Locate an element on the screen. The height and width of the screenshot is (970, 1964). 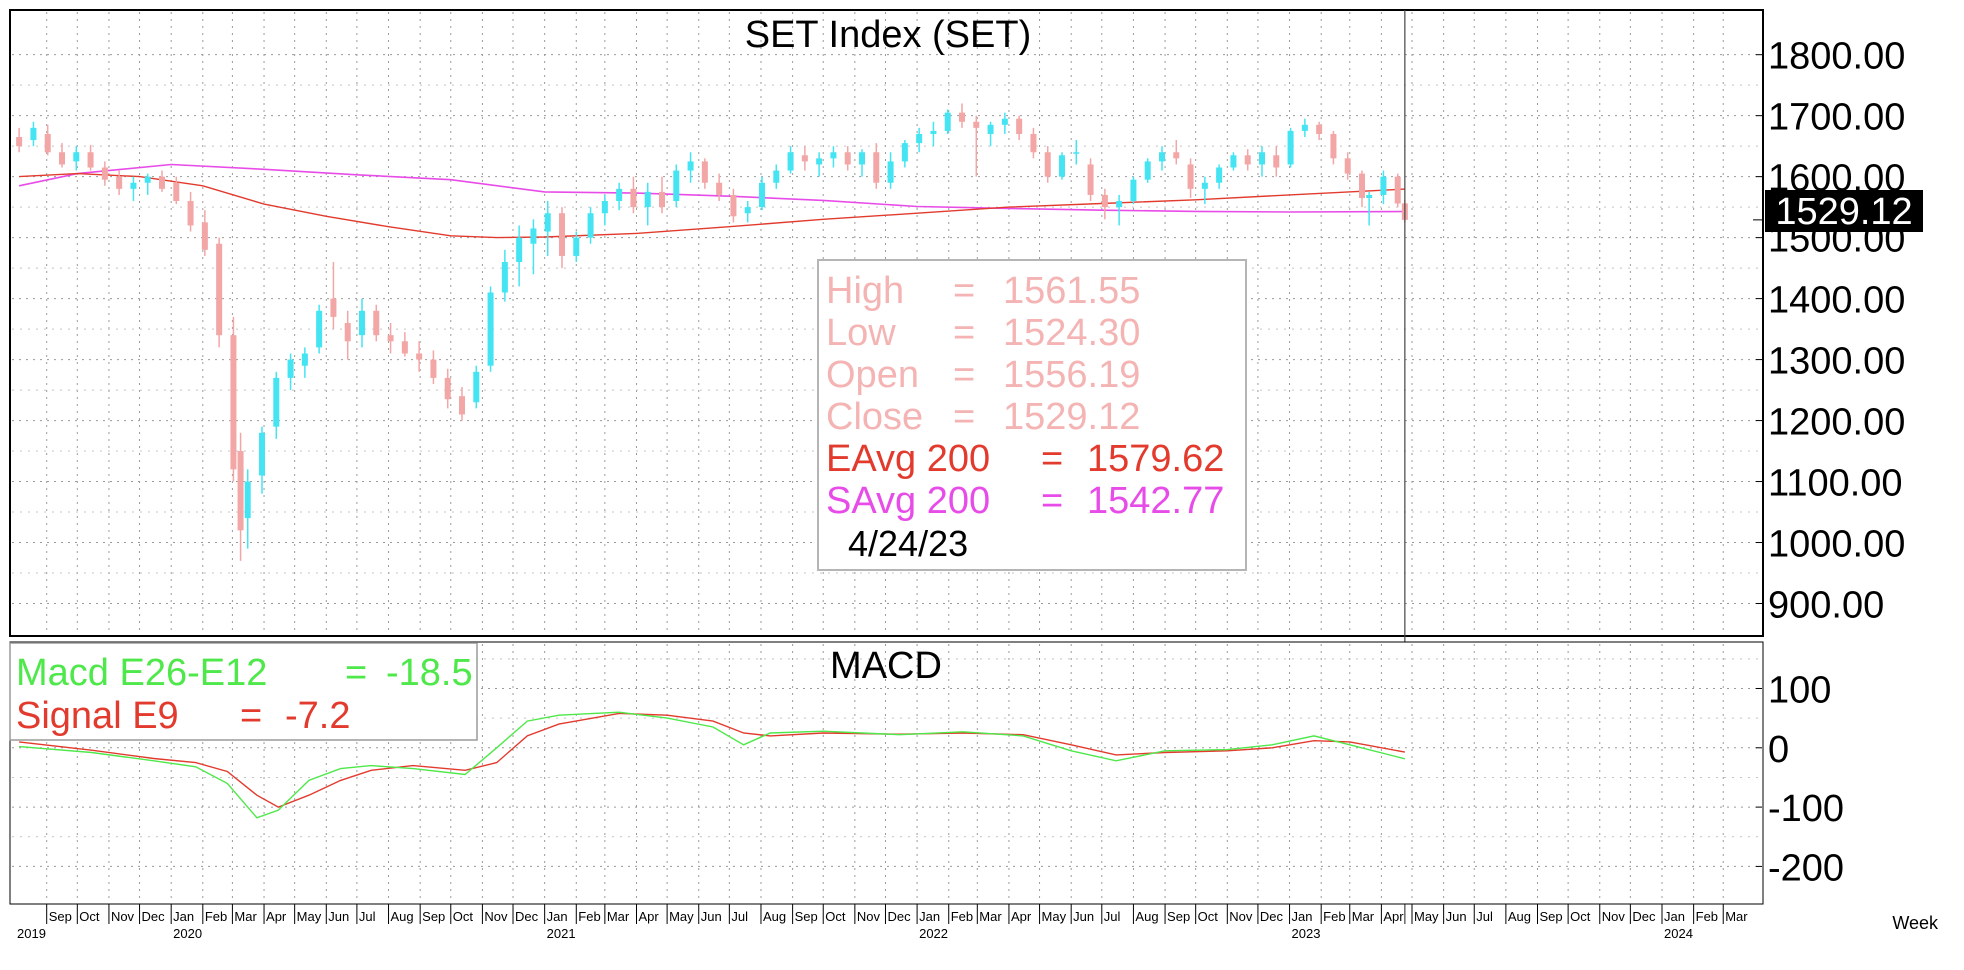
close-value: 1529.12 is located at coordinates (1071, 417).